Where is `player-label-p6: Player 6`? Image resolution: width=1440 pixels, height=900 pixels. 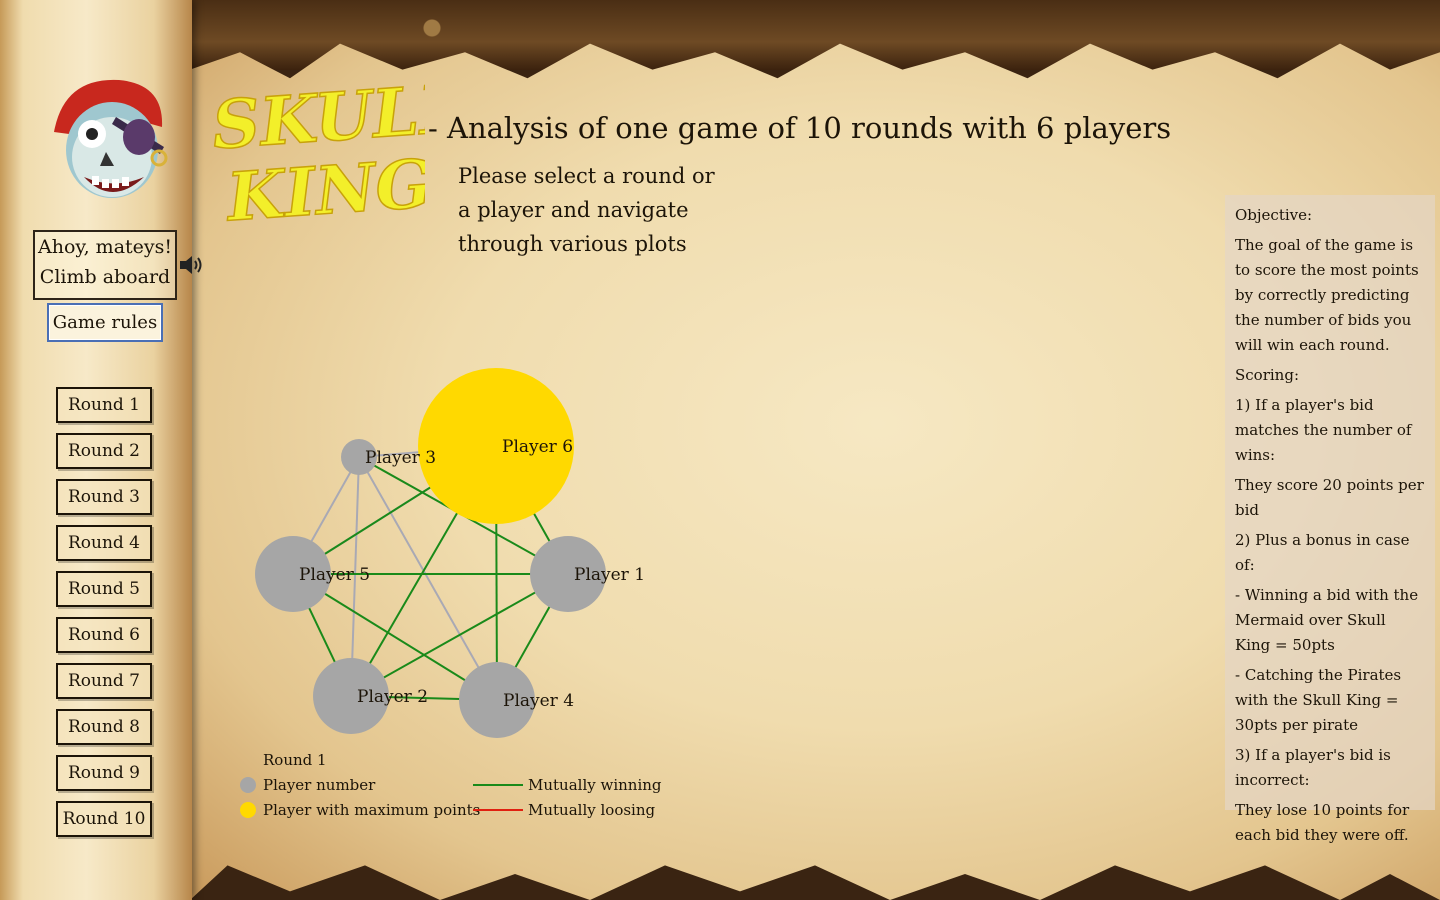 player-label-p6: Player 6 is located at coordinates (537, 447).